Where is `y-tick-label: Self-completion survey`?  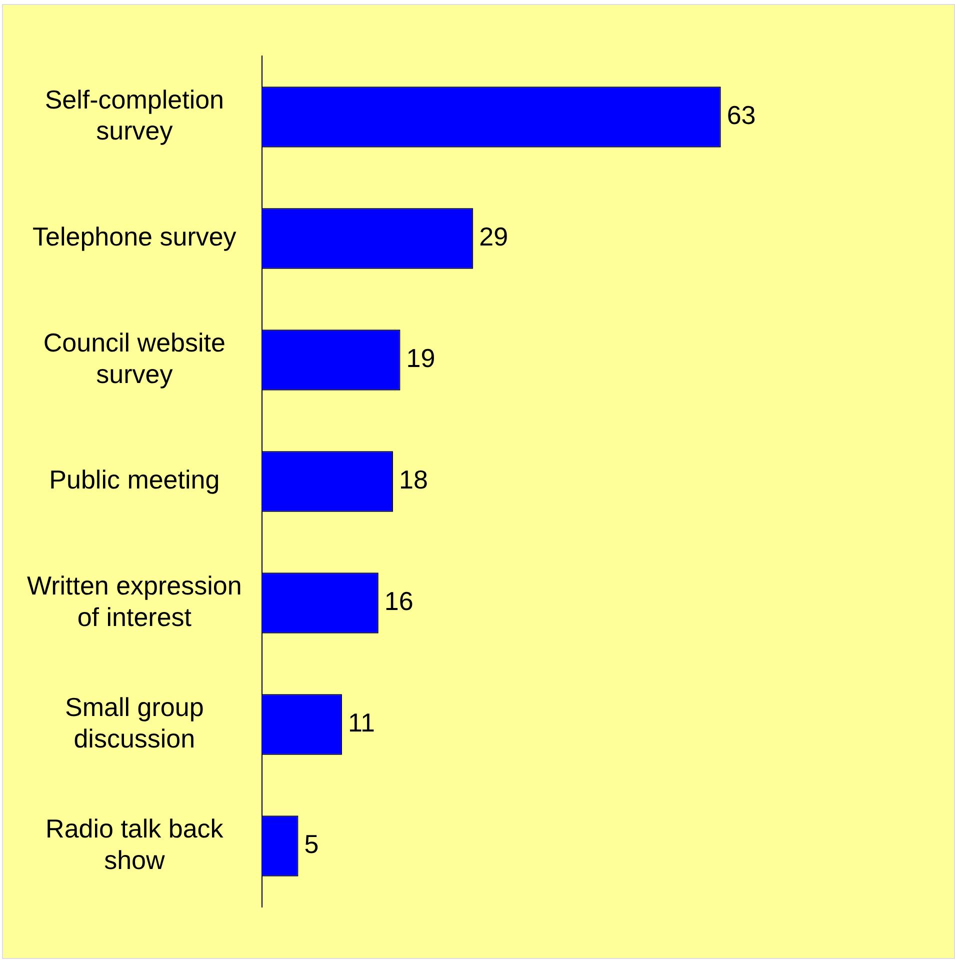 y-tick-label: Self-completion survey is located at coordinates (134, 115).